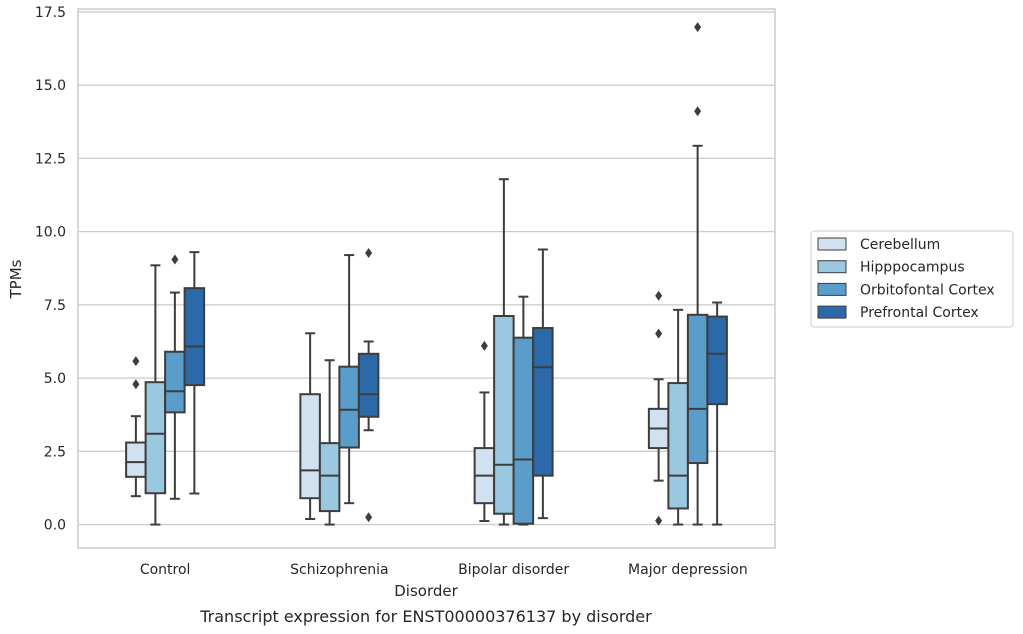 The image size is (1023, 634). I want to click on box-orbitofontal-cortex, so click(349, 379).